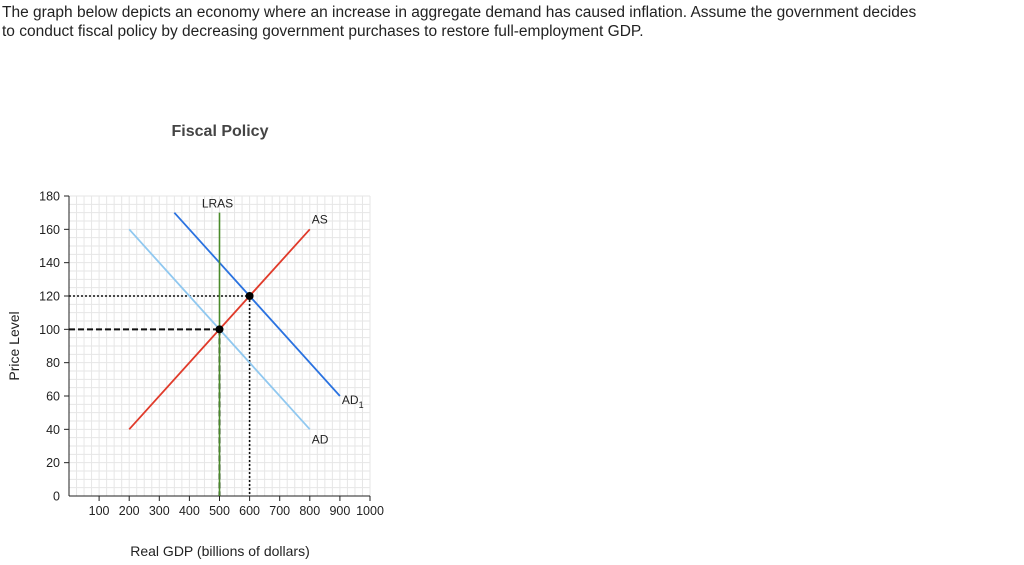 The height and width of the screenshot is (565, 1024). Describe the element at coordinates (129, 511) in the screenshot. I see `x-tick-label: 200` at that location.